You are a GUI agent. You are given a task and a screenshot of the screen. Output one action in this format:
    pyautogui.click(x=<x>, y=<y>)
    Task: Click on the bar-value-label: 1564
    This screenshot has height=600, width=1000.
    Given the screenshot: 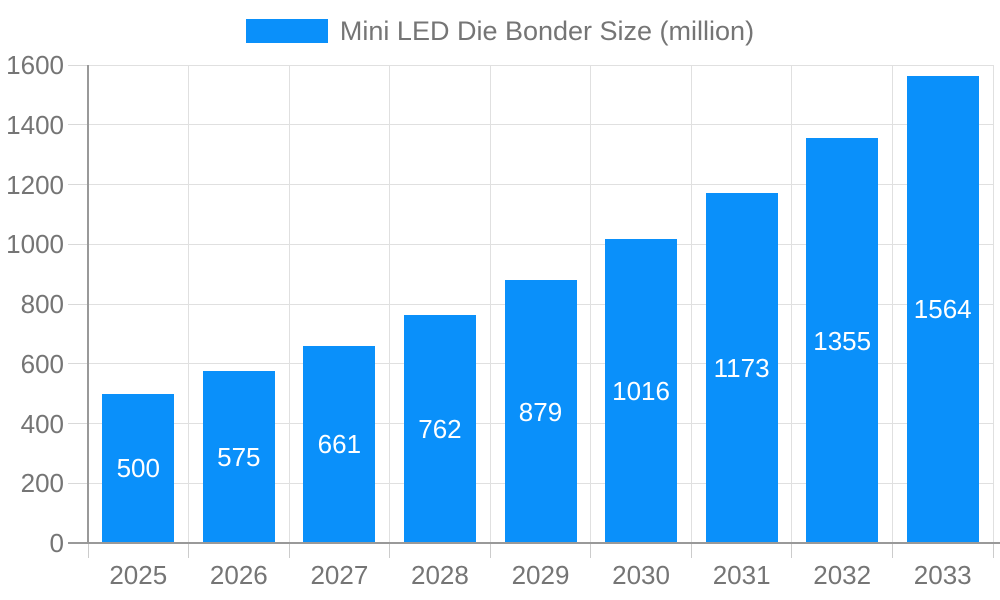 What is the action you would take?
    pyautogui.click(x=942, y=309)
    